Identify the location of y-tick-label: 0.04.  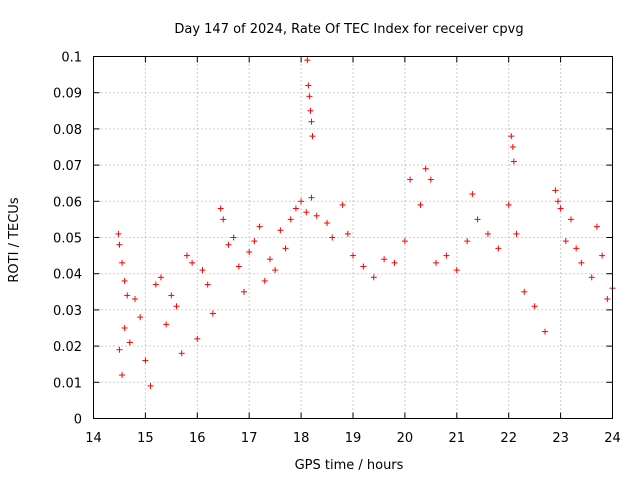
(67, 275).